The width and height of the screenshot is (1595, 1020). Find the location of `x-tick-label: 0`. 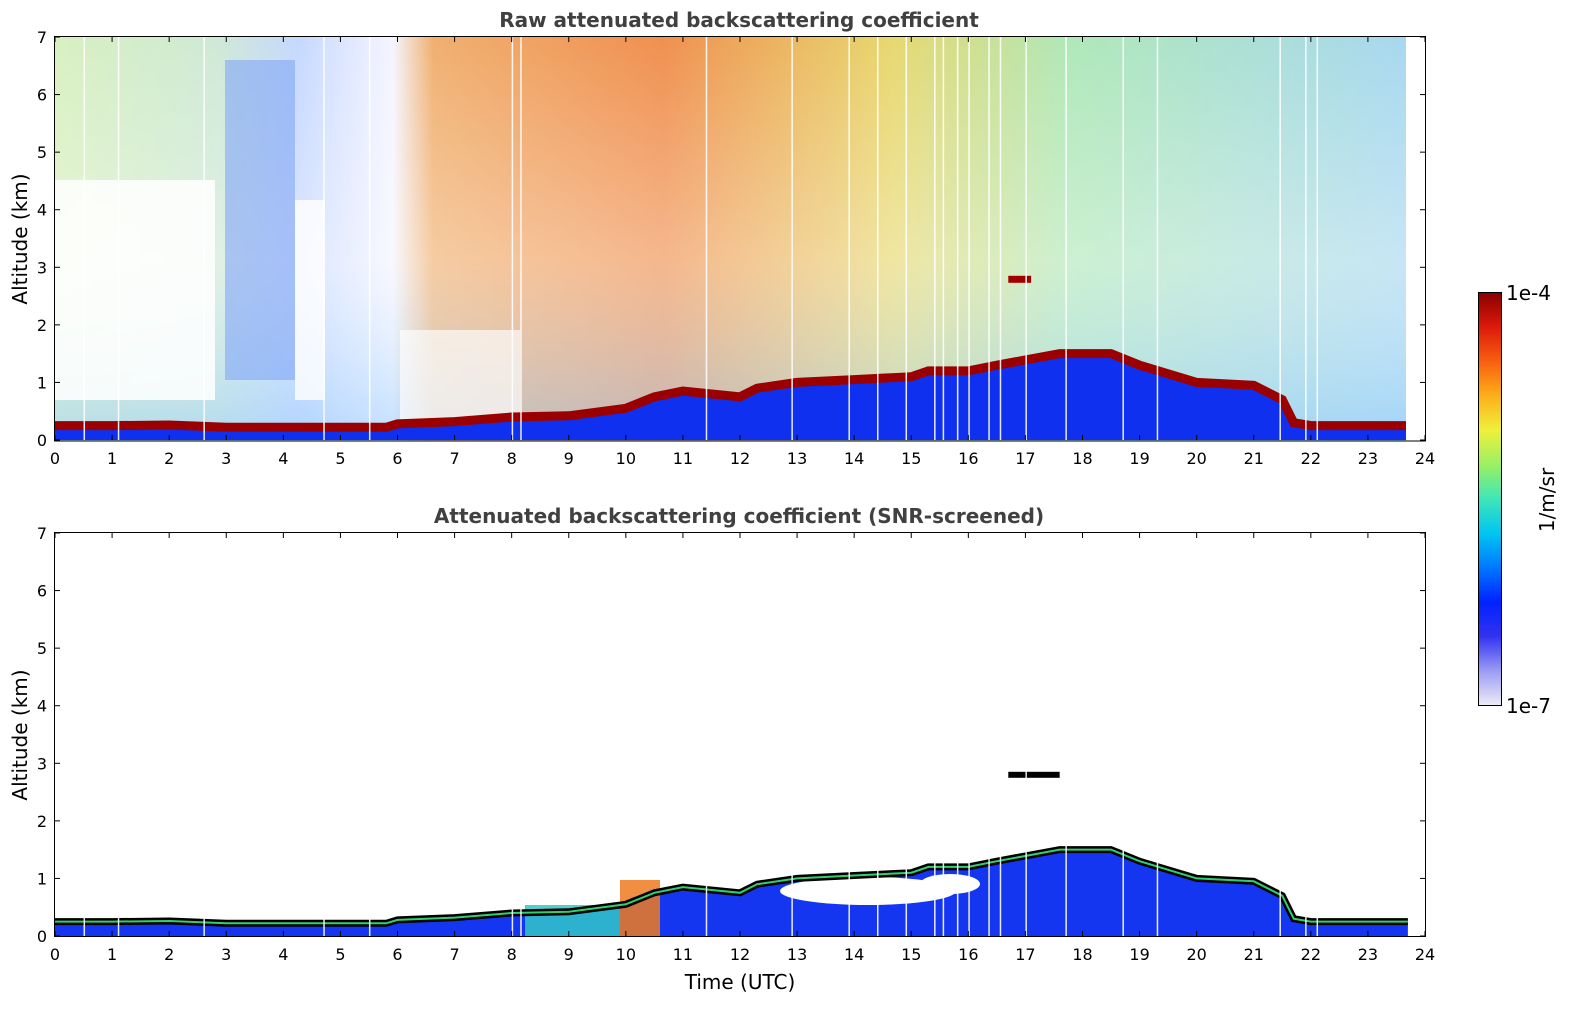

x-tick-label: 0 is located at coordinates (55, 458).